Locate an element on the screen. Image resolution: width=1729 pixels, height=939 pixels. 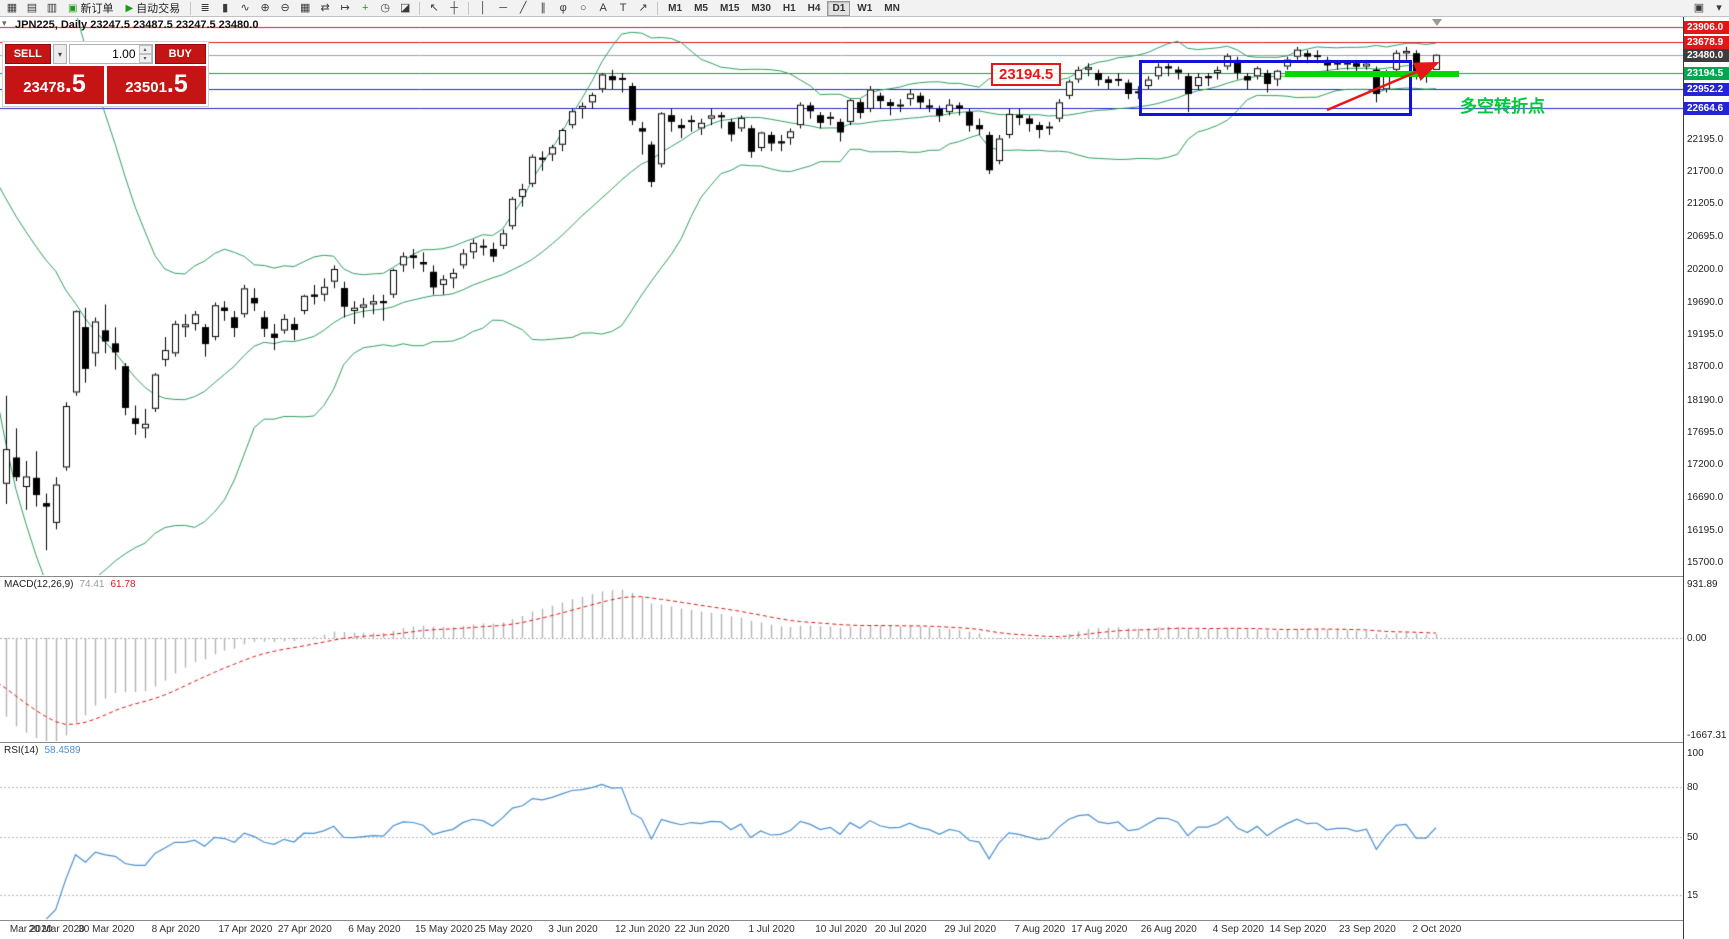
timeframe-mn-button: MN is located at coordinates (892, 8).